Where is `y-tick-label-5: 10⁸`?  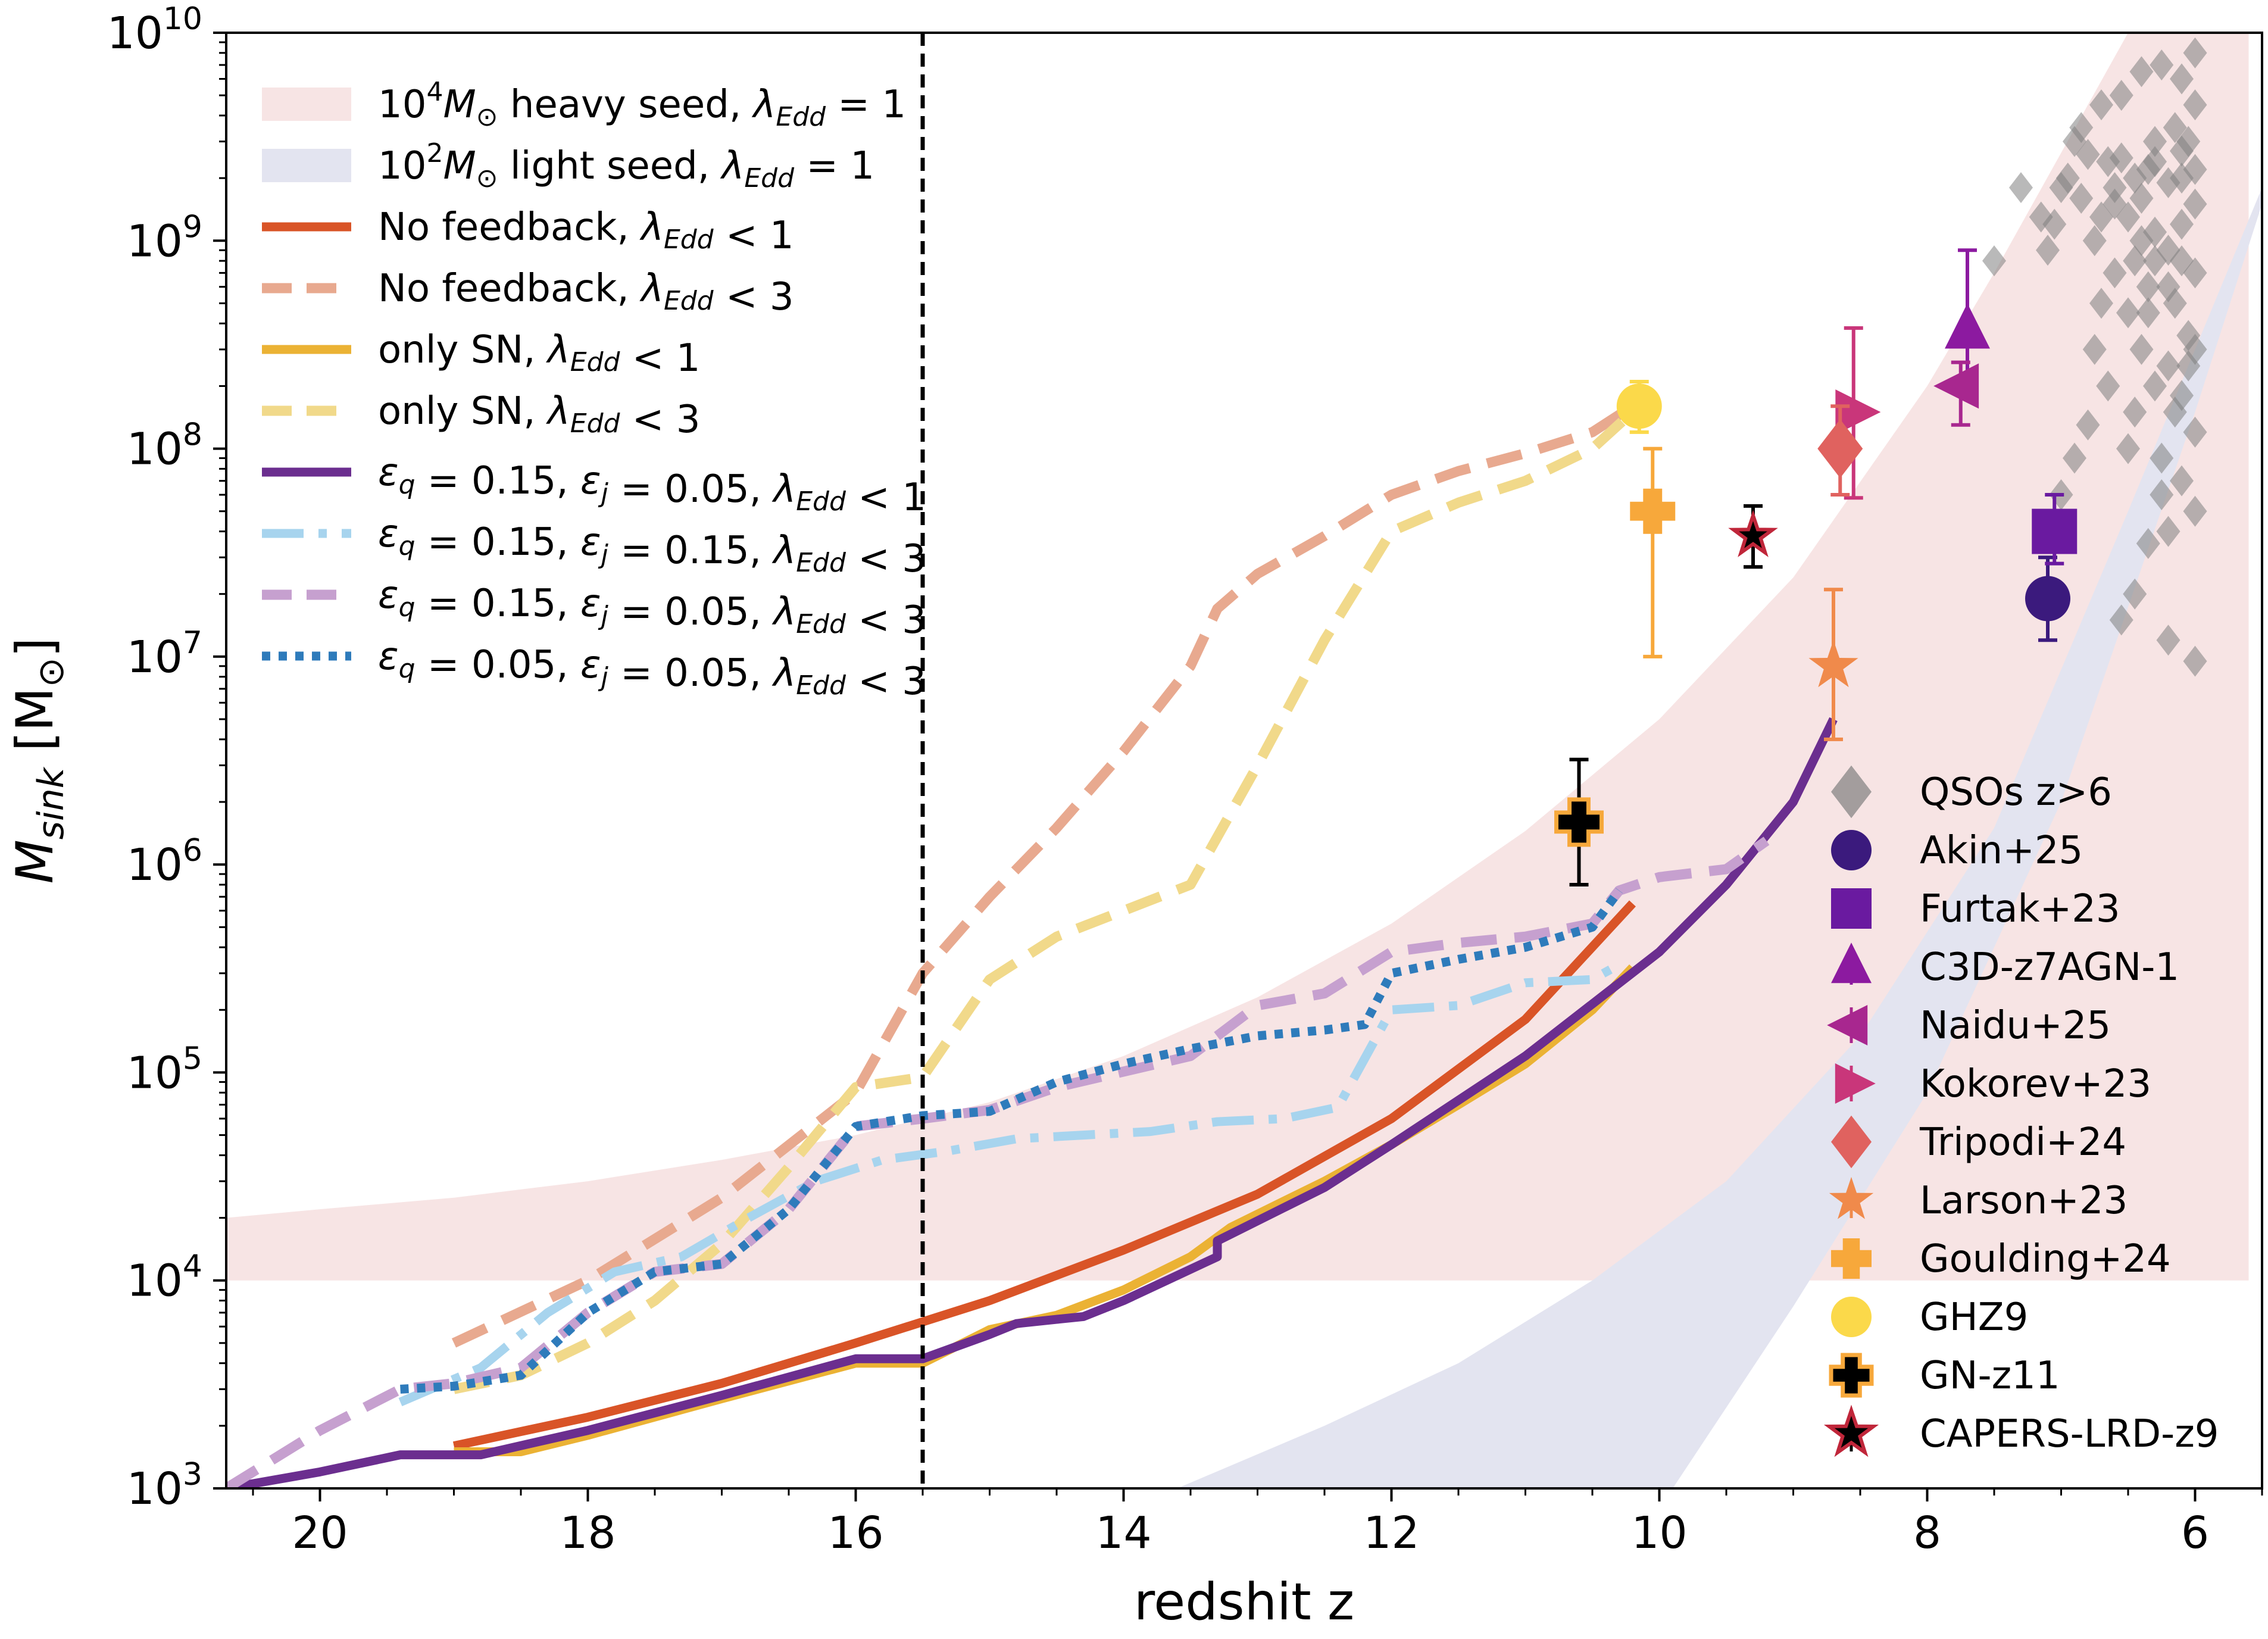
y-tick-label-5: 10⁸ is located at coordinates (164, 446).